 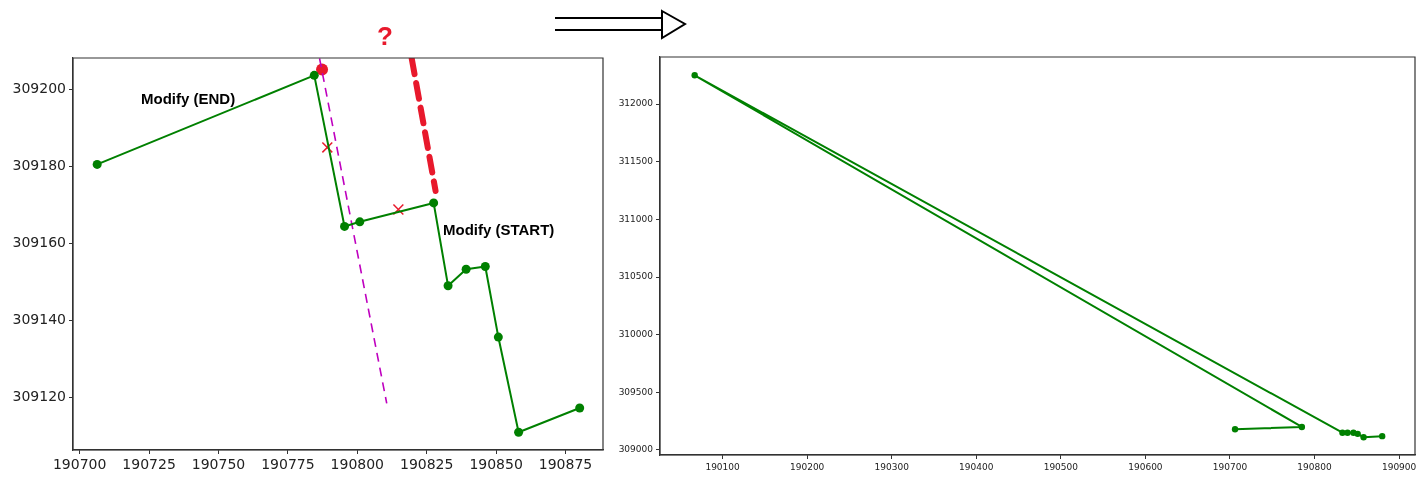 What do you see at coordinates (218, 464) in the screenshot?
I see `x-tick-label: 190750` at bounding box center [218, 464].